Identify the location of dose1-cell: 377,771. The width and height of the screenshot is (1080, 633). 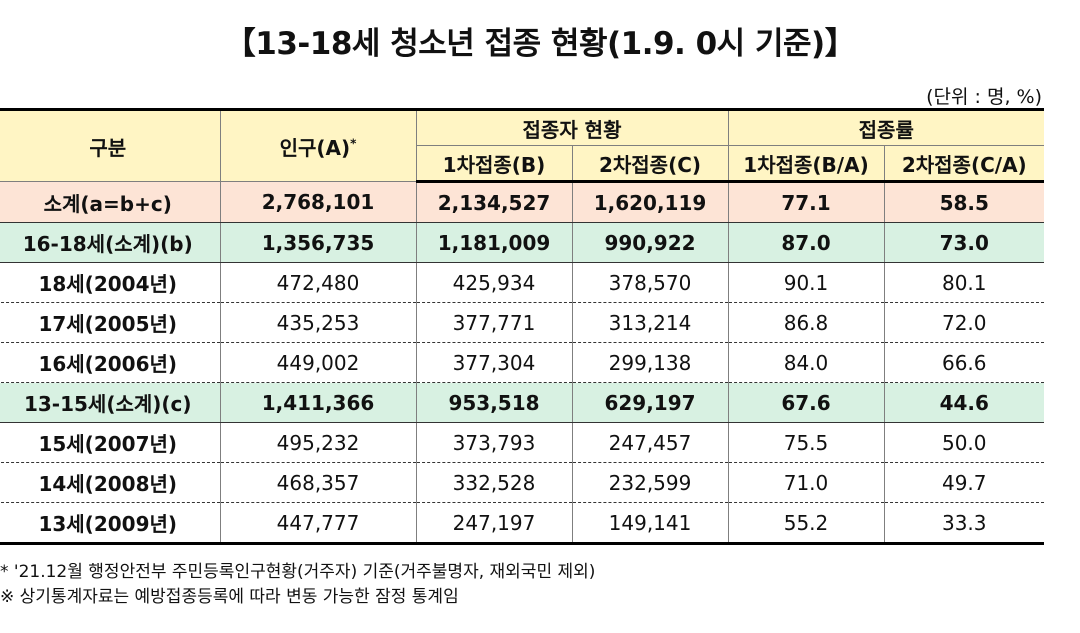
(494, 322).